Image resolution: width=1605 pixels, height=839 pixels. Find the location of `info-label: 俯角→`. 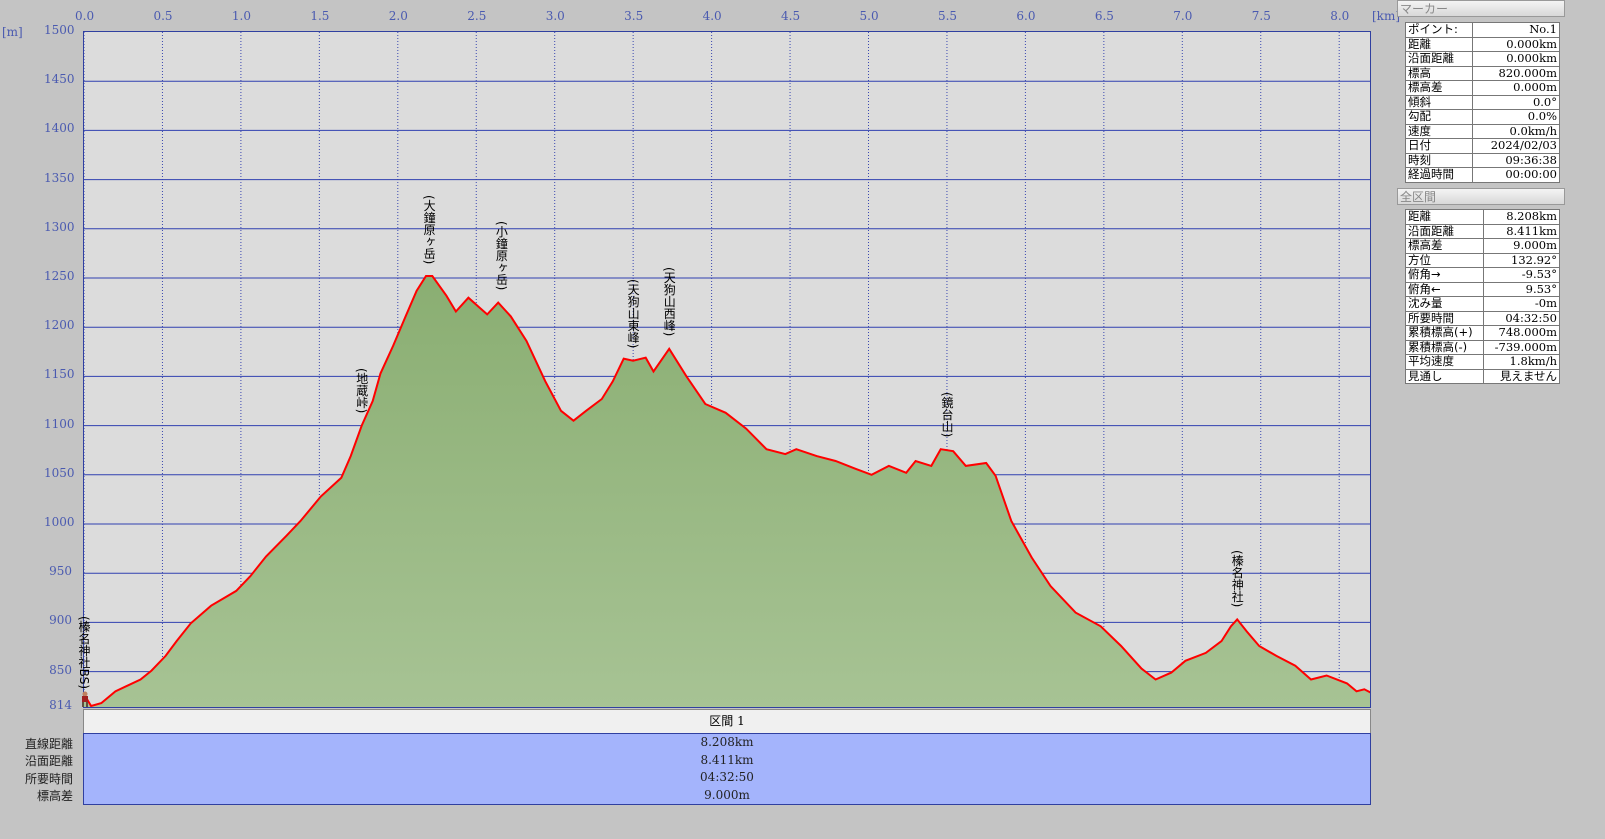

info-label: 俯角→ is located at coordinates (1444, 275).